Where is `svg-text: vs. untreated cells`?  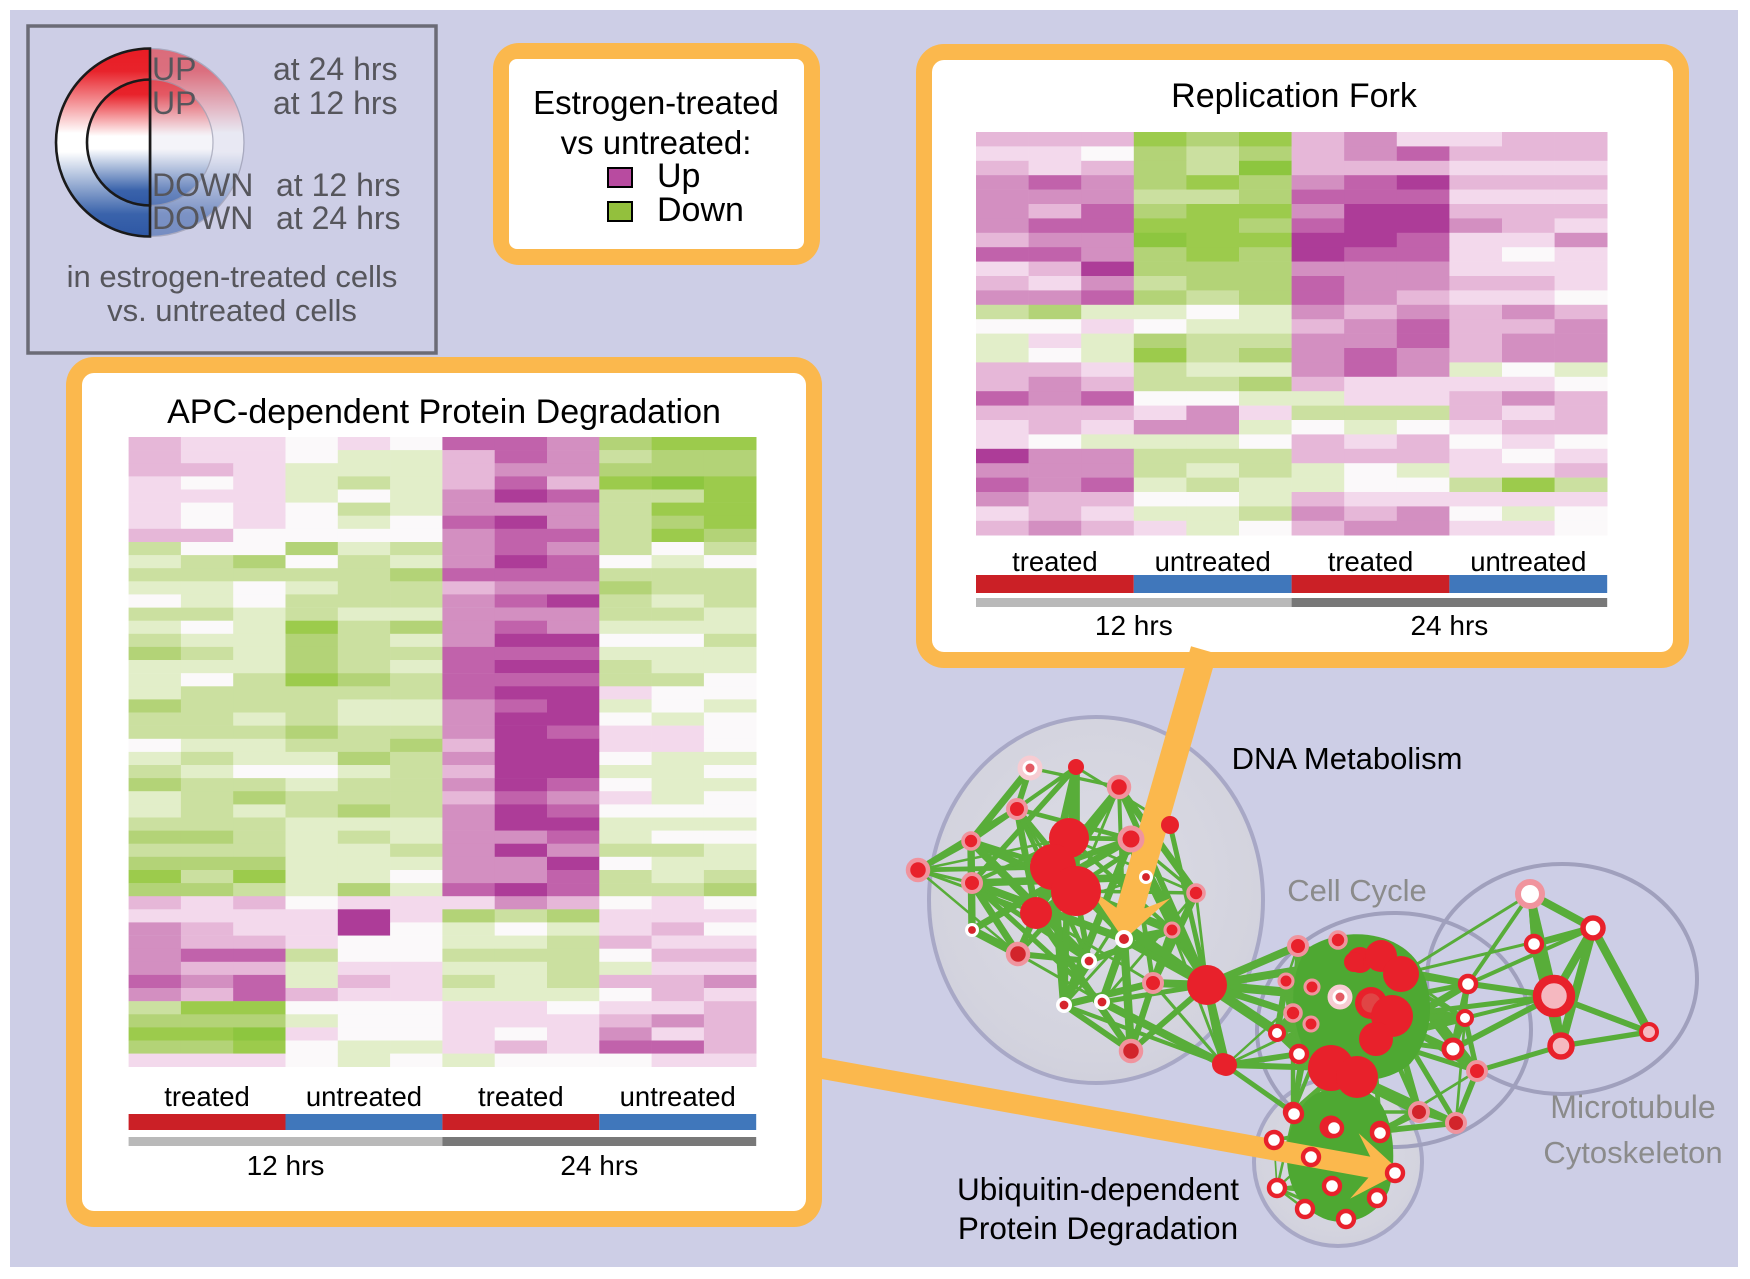 svg-text: vs. untreated cells is located at coordinates (232, 310).